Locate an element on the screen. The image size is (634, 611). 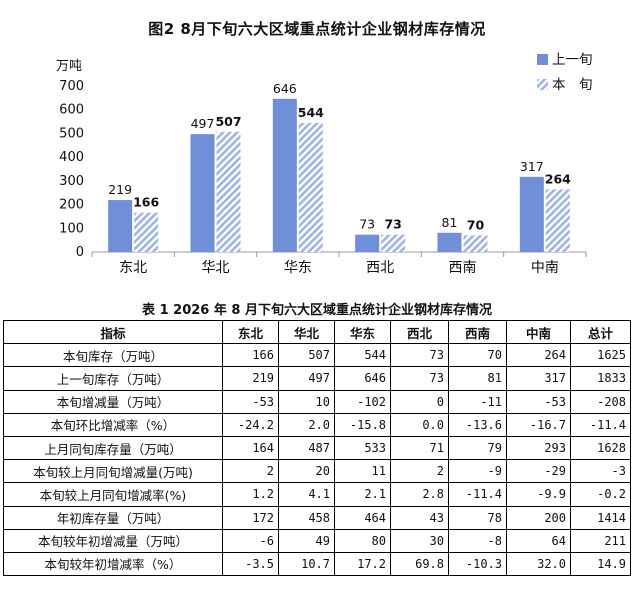
table-cell: -8 is located at coordinates (477, 540).